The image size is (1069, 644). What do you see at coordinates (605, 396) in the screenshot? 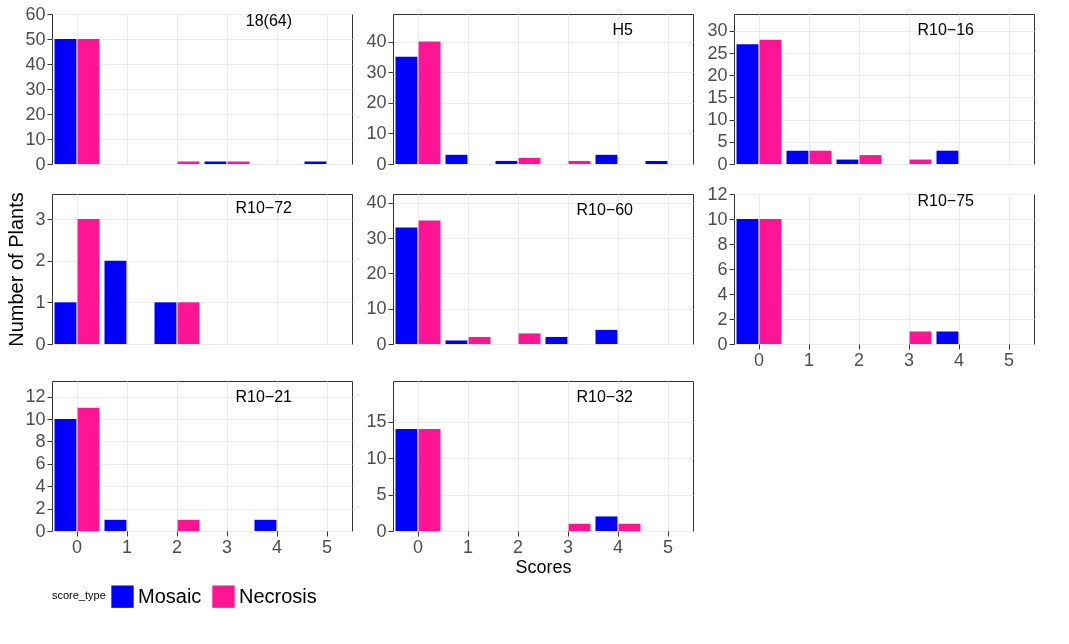
I see `chart-title: R10−32` at bounding box center [605, 396].